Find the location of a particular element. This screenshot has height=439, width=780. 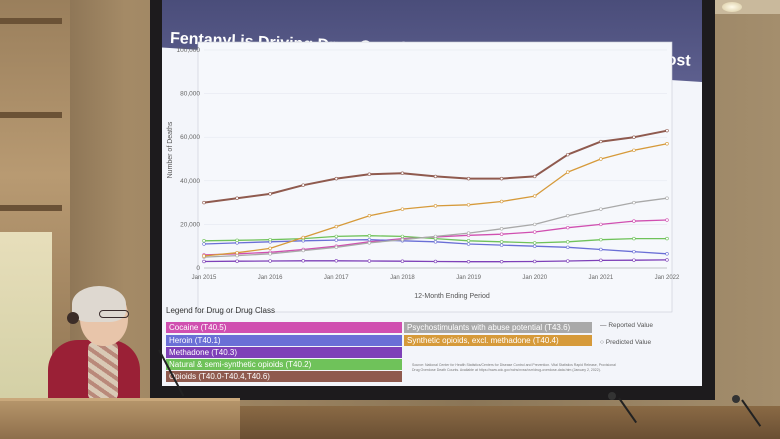

legend-title: Legend for Drug or Drug Class is located at coordinates (220, 310).